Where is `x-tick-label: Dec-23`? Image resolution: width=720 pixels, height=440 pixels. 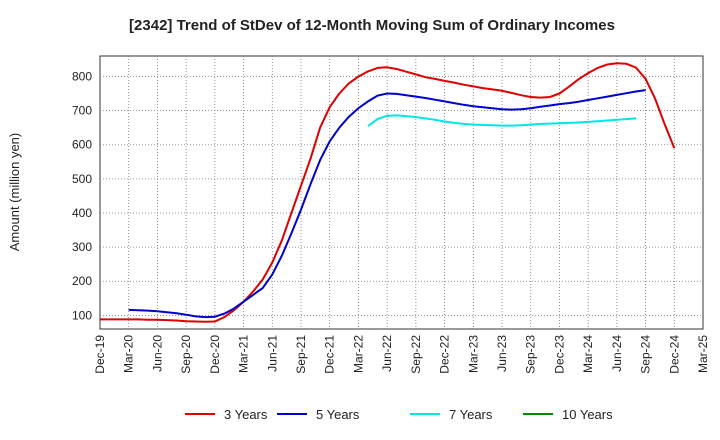
x-tick-label: Dec-23 is located at coordinates (559, 354).